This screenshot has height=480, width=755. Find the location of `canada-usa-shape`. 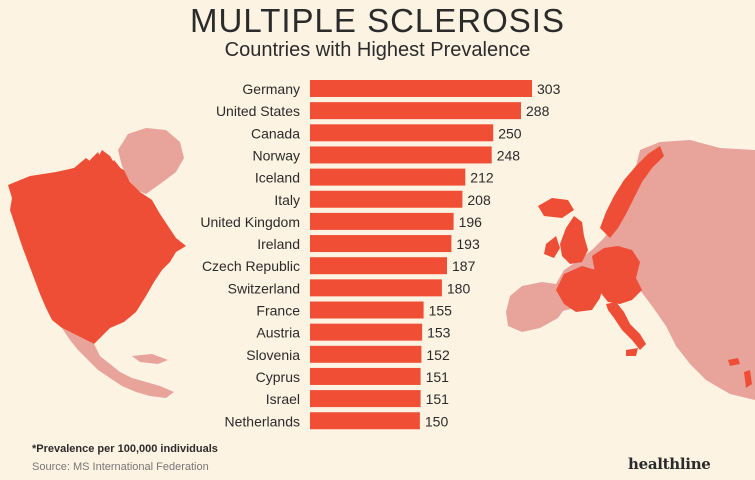

canada-usa-shape is located at coordinates (97, 247).